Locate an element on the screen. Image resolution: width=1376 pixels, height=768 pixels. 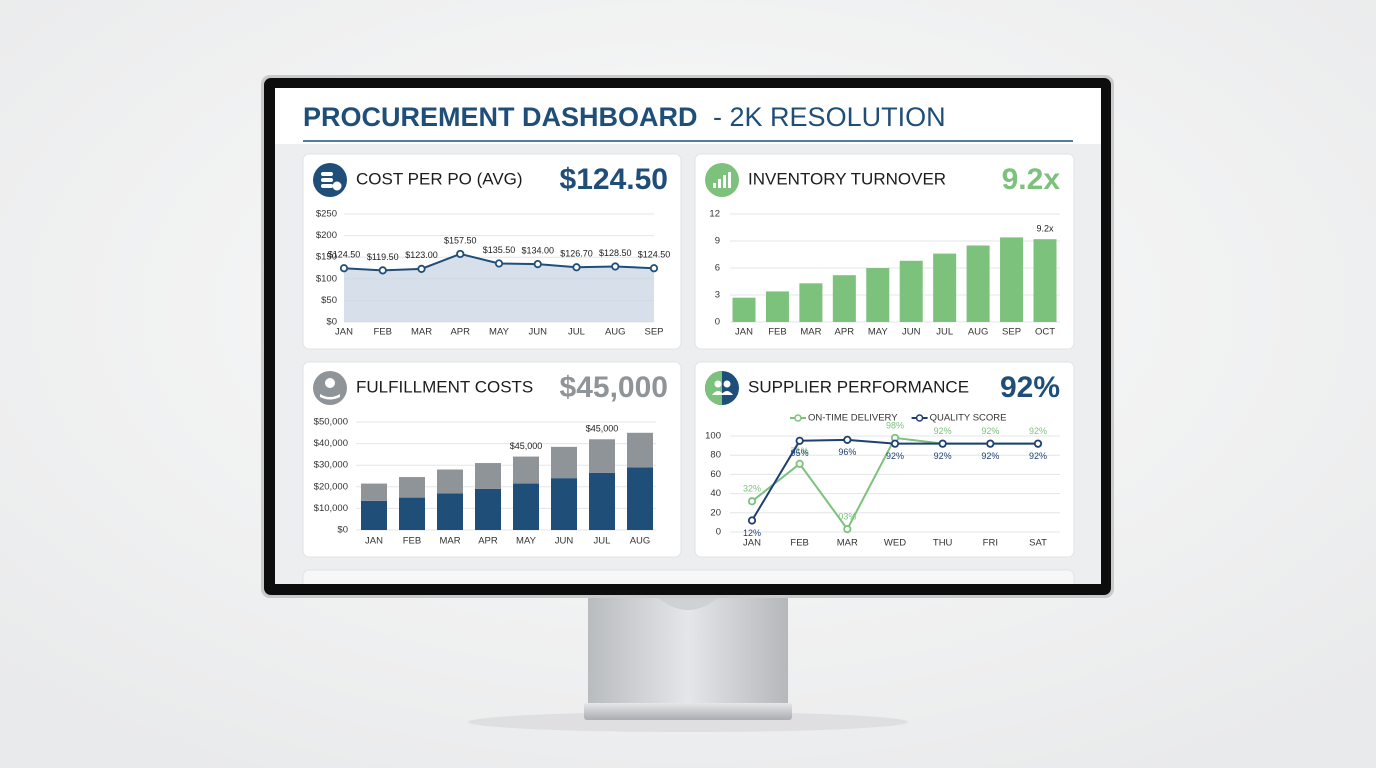
annotation: $45,000 is located at coordinates (602, 429).